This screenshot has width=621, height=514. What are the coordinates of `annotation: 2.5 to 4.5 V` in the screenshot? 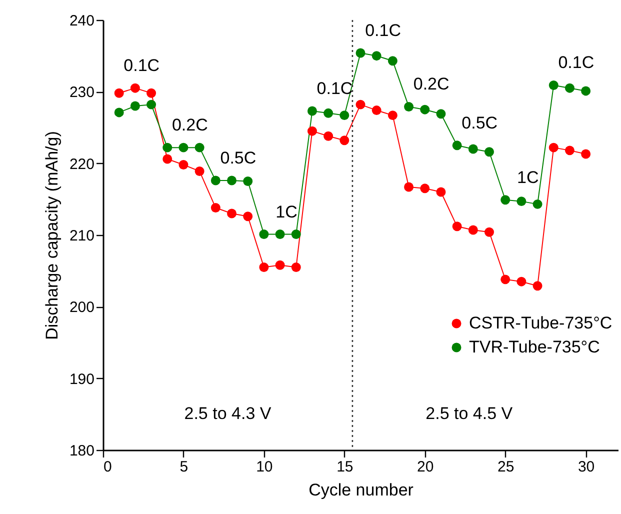 It's located at (470, 413).